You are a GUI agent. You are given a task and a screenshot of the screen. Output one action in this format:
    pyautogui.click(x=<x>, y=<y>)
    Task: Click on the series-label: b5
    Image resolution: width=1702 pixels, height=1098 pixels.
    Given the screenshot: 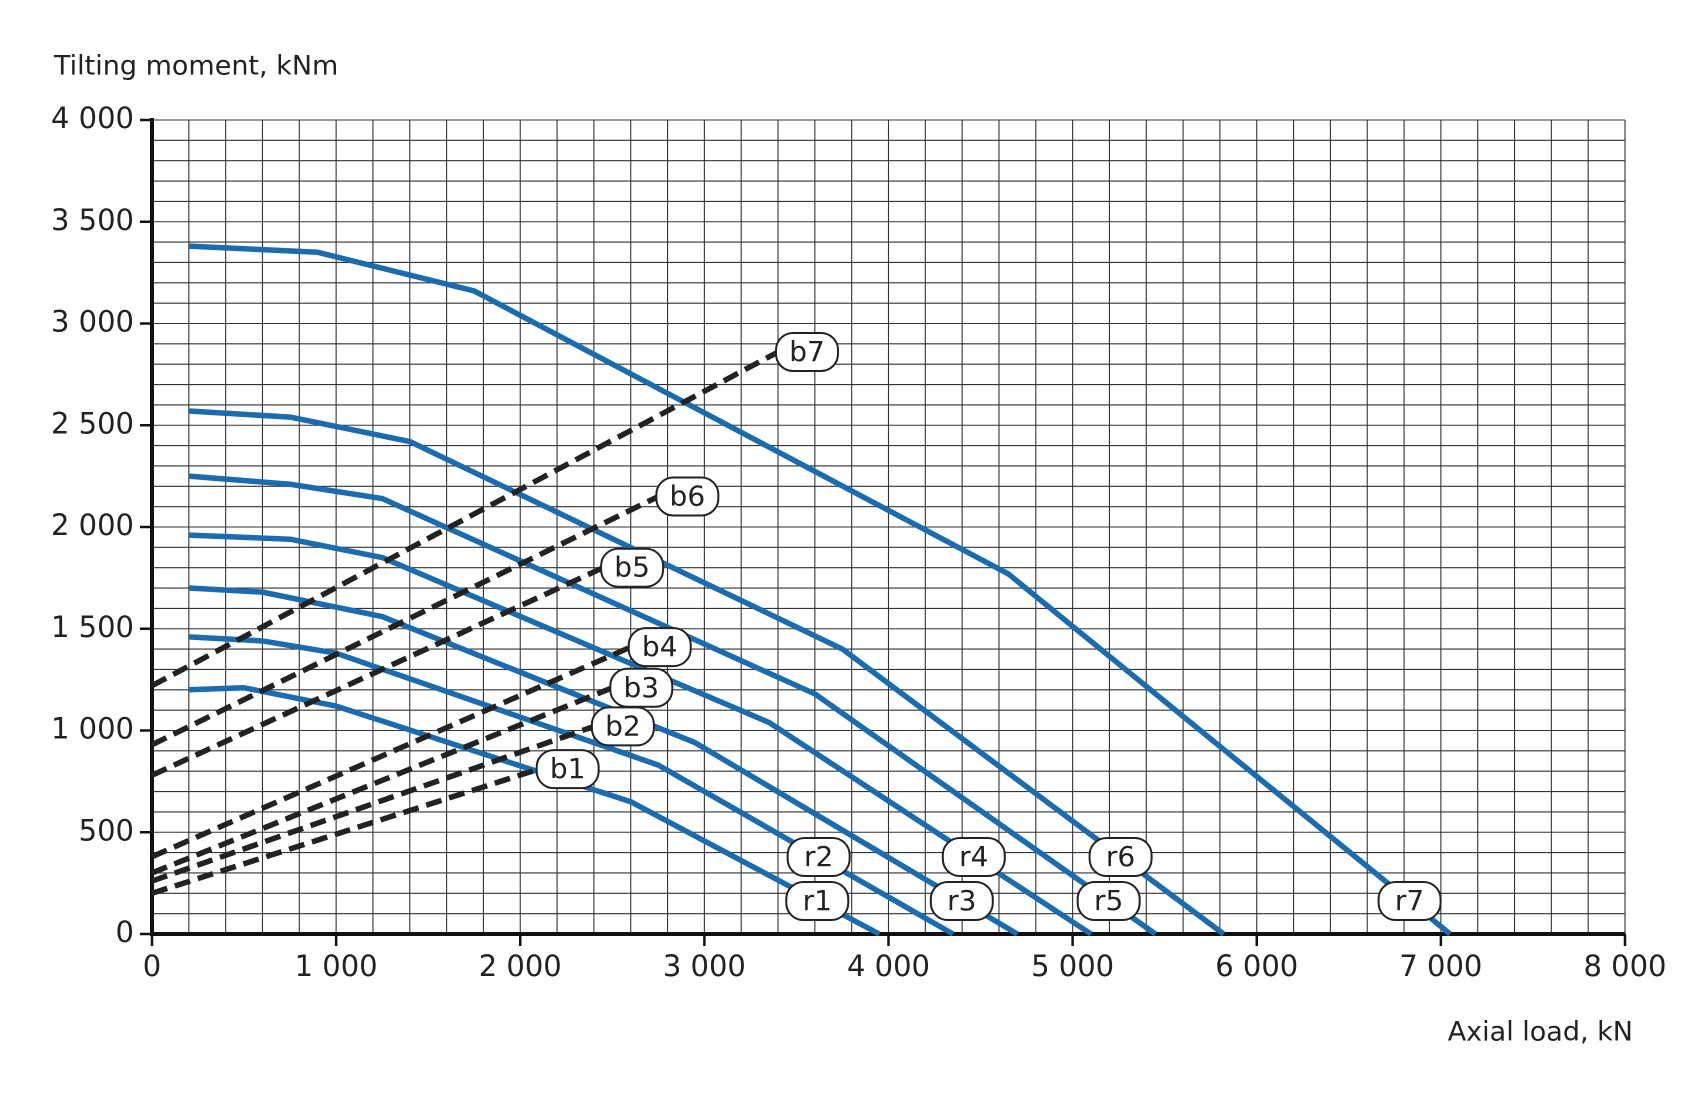 What is the action you would take?
    pyautogui.click(x=632, y=567)
    